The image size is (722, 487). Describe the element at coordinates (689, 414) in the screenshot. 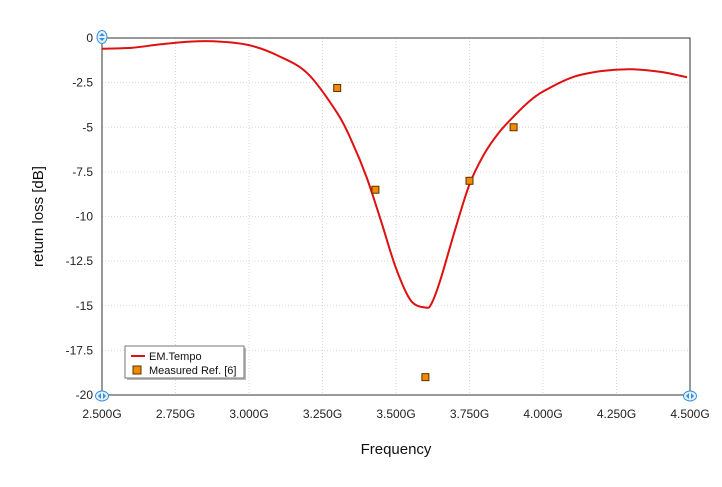

I see `x-tick-label: 4.500G` at that location.